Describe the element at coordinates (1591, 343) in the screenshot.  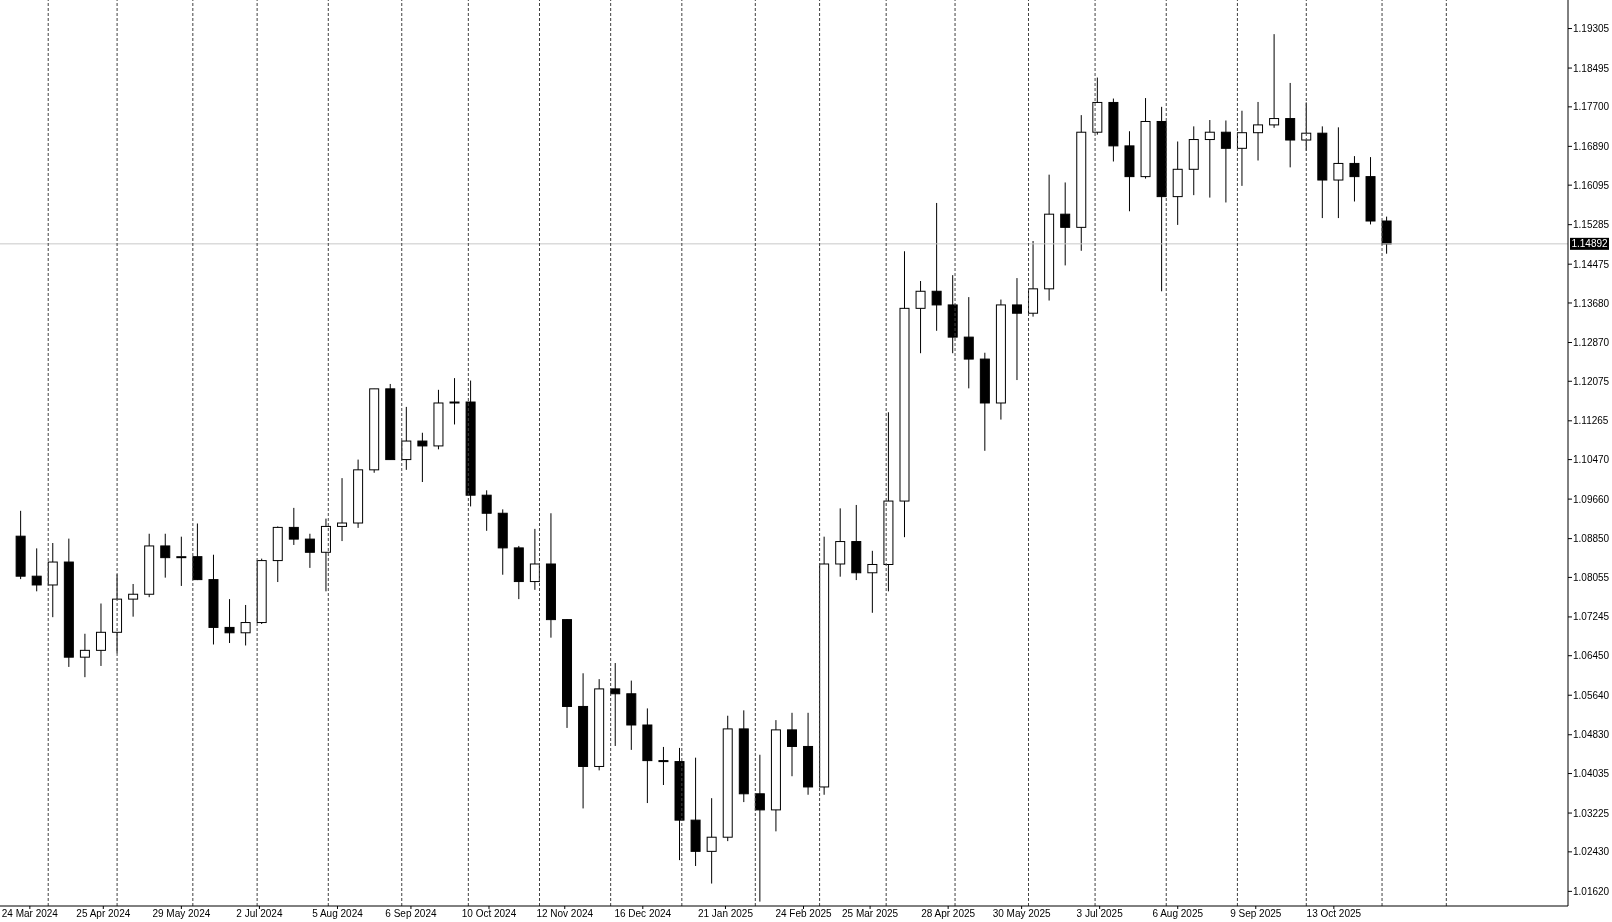
I see `y-tick-label: 1.12870` at that location.